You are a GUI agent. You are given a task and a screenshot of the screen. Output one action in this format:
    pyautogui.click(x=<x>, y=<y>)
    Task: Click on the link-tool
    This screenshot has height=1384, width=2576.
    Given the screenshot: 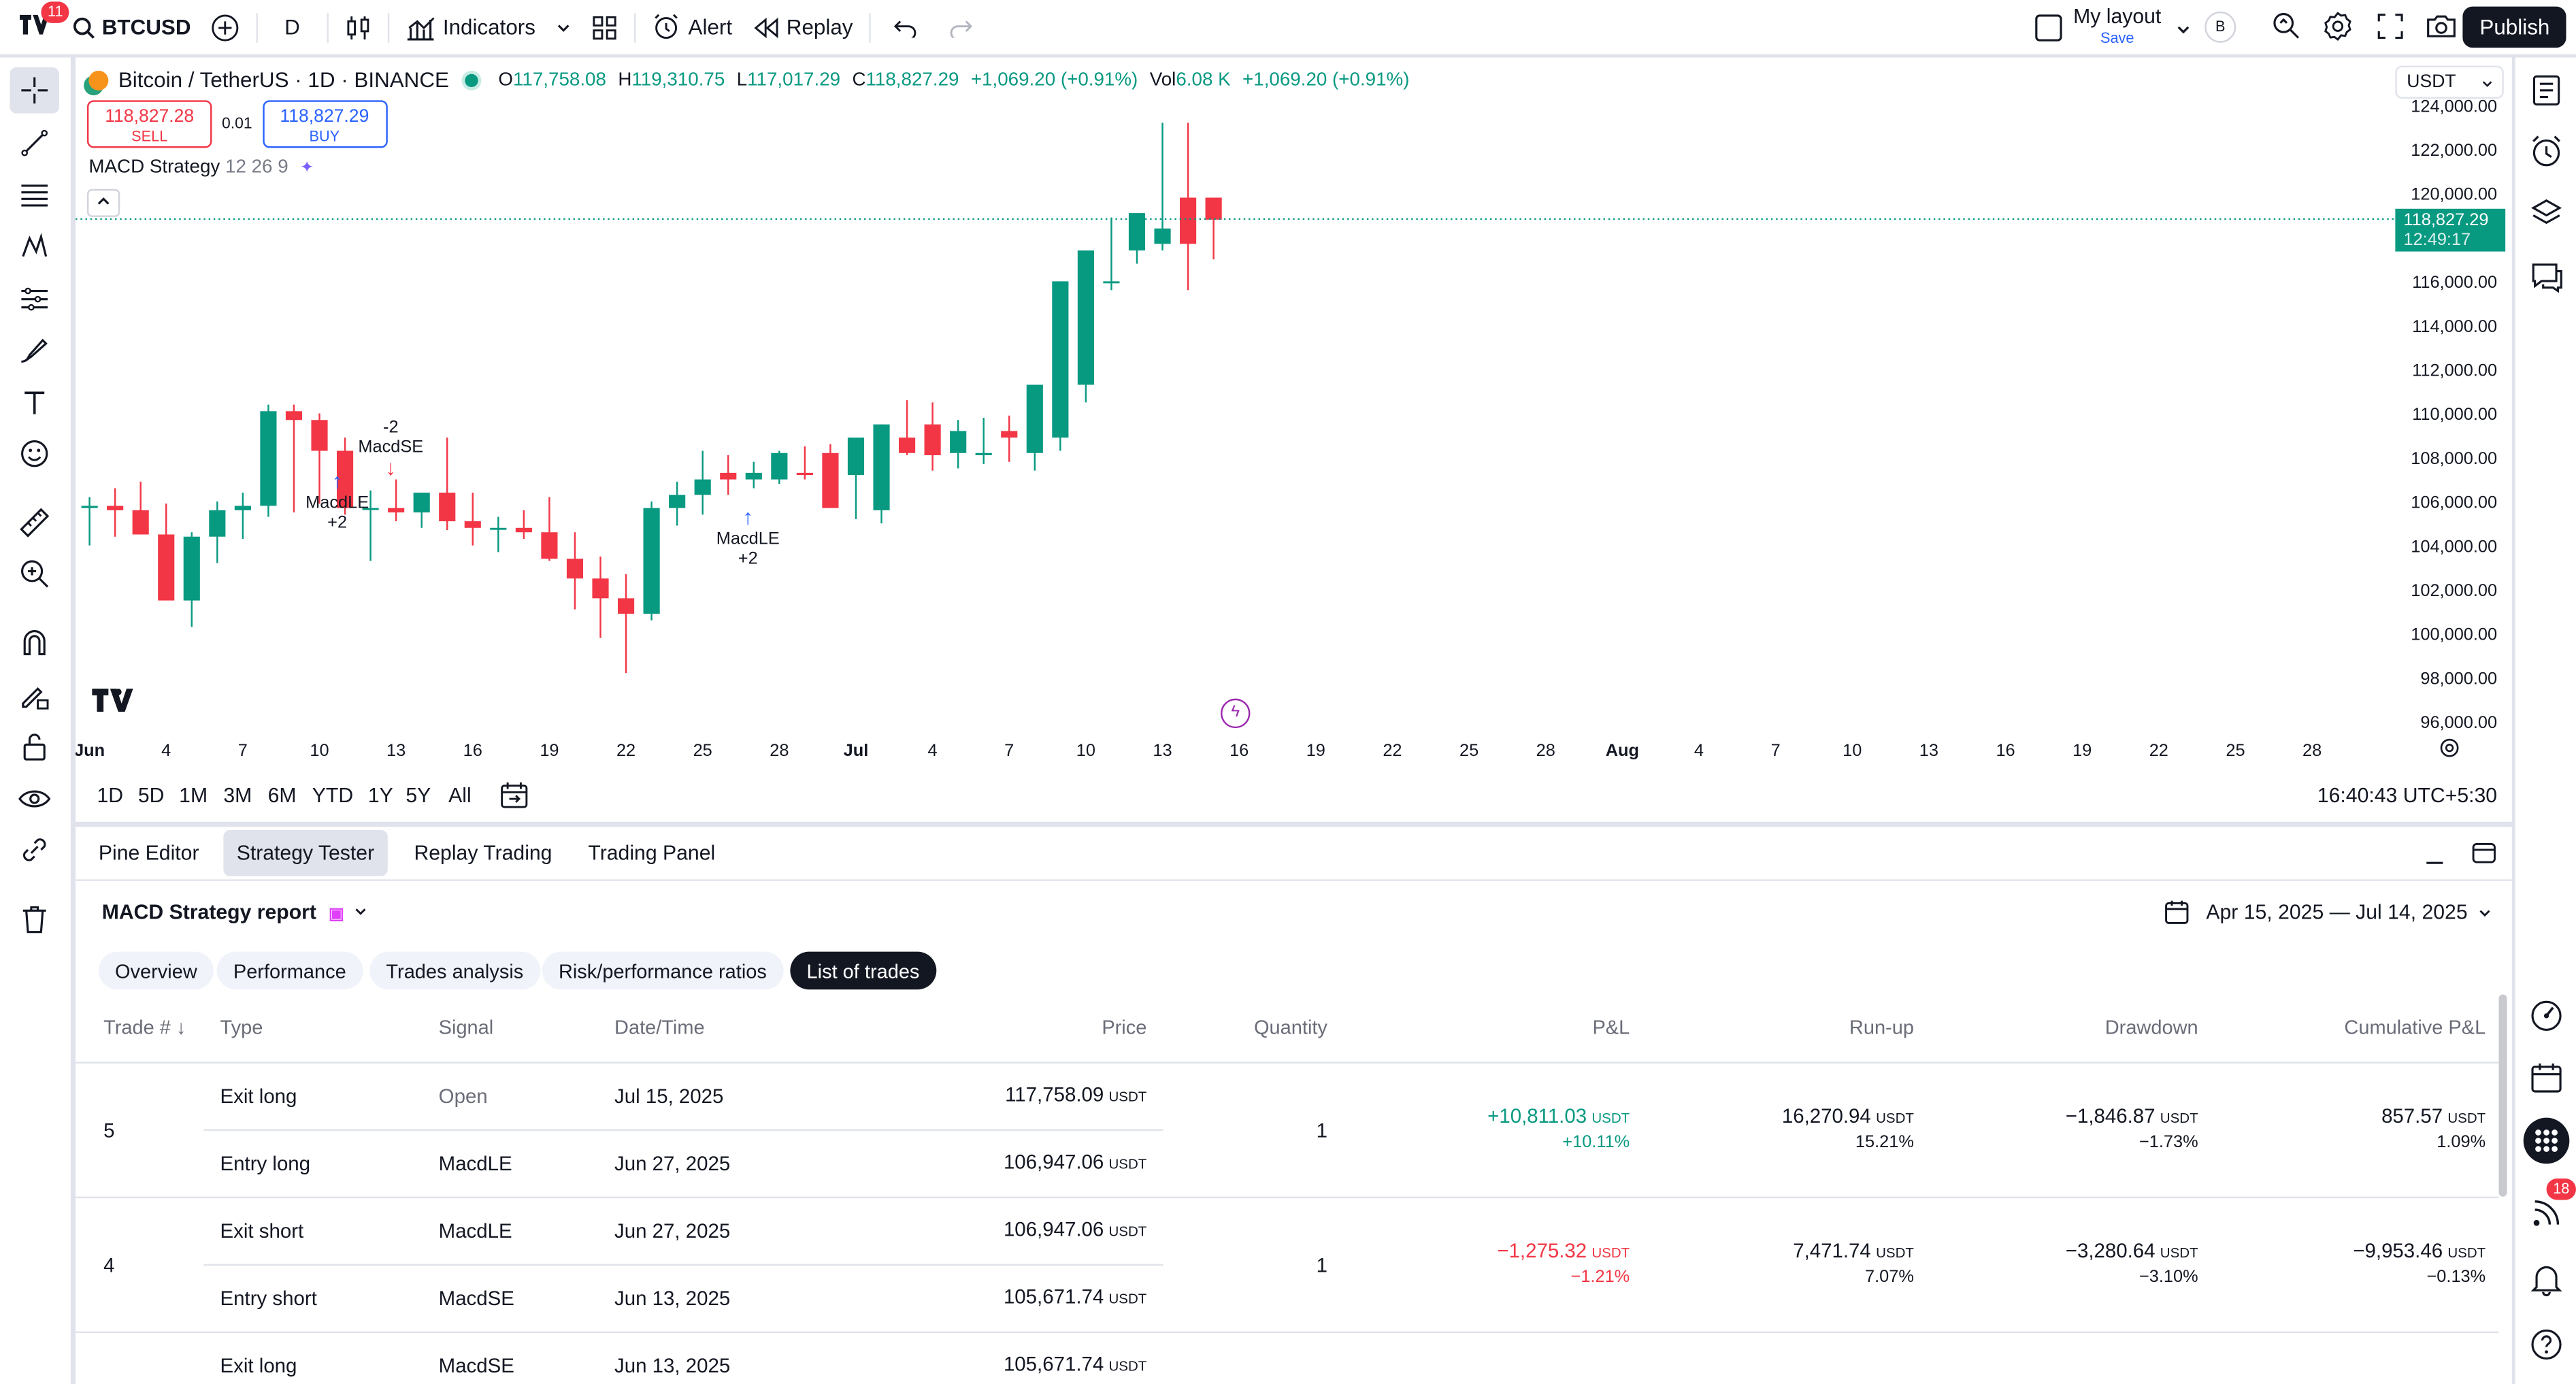 What is the action you would take?
    pyautogui.click(x=35, y=850)
    